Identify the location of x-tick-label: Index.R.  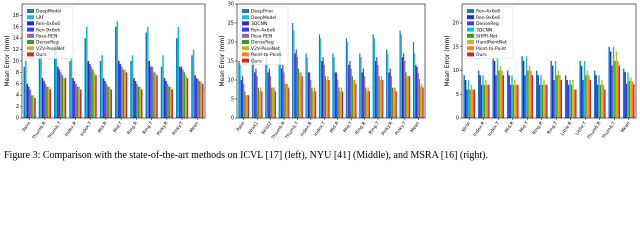
(71, 129).